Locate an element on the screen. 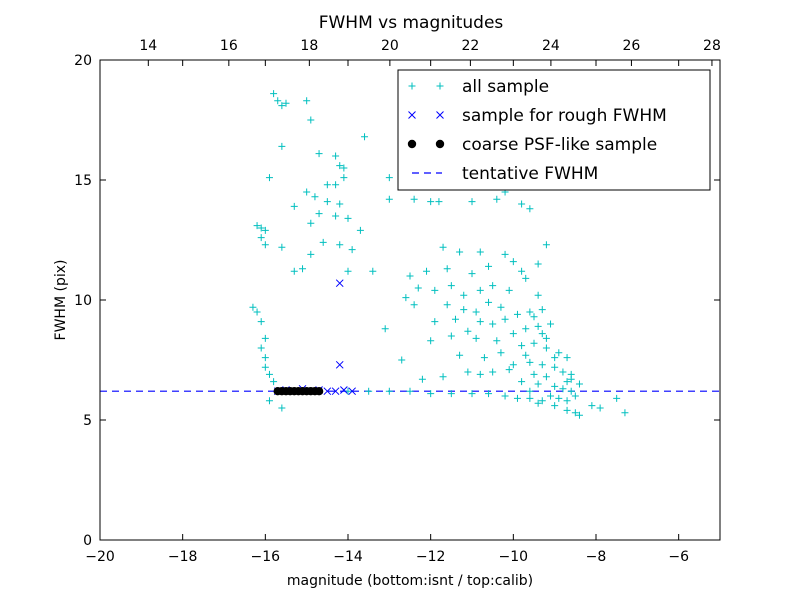 The image size is (800, 600). top-x-tick-label: 18 is located at coordinates (309, 46).